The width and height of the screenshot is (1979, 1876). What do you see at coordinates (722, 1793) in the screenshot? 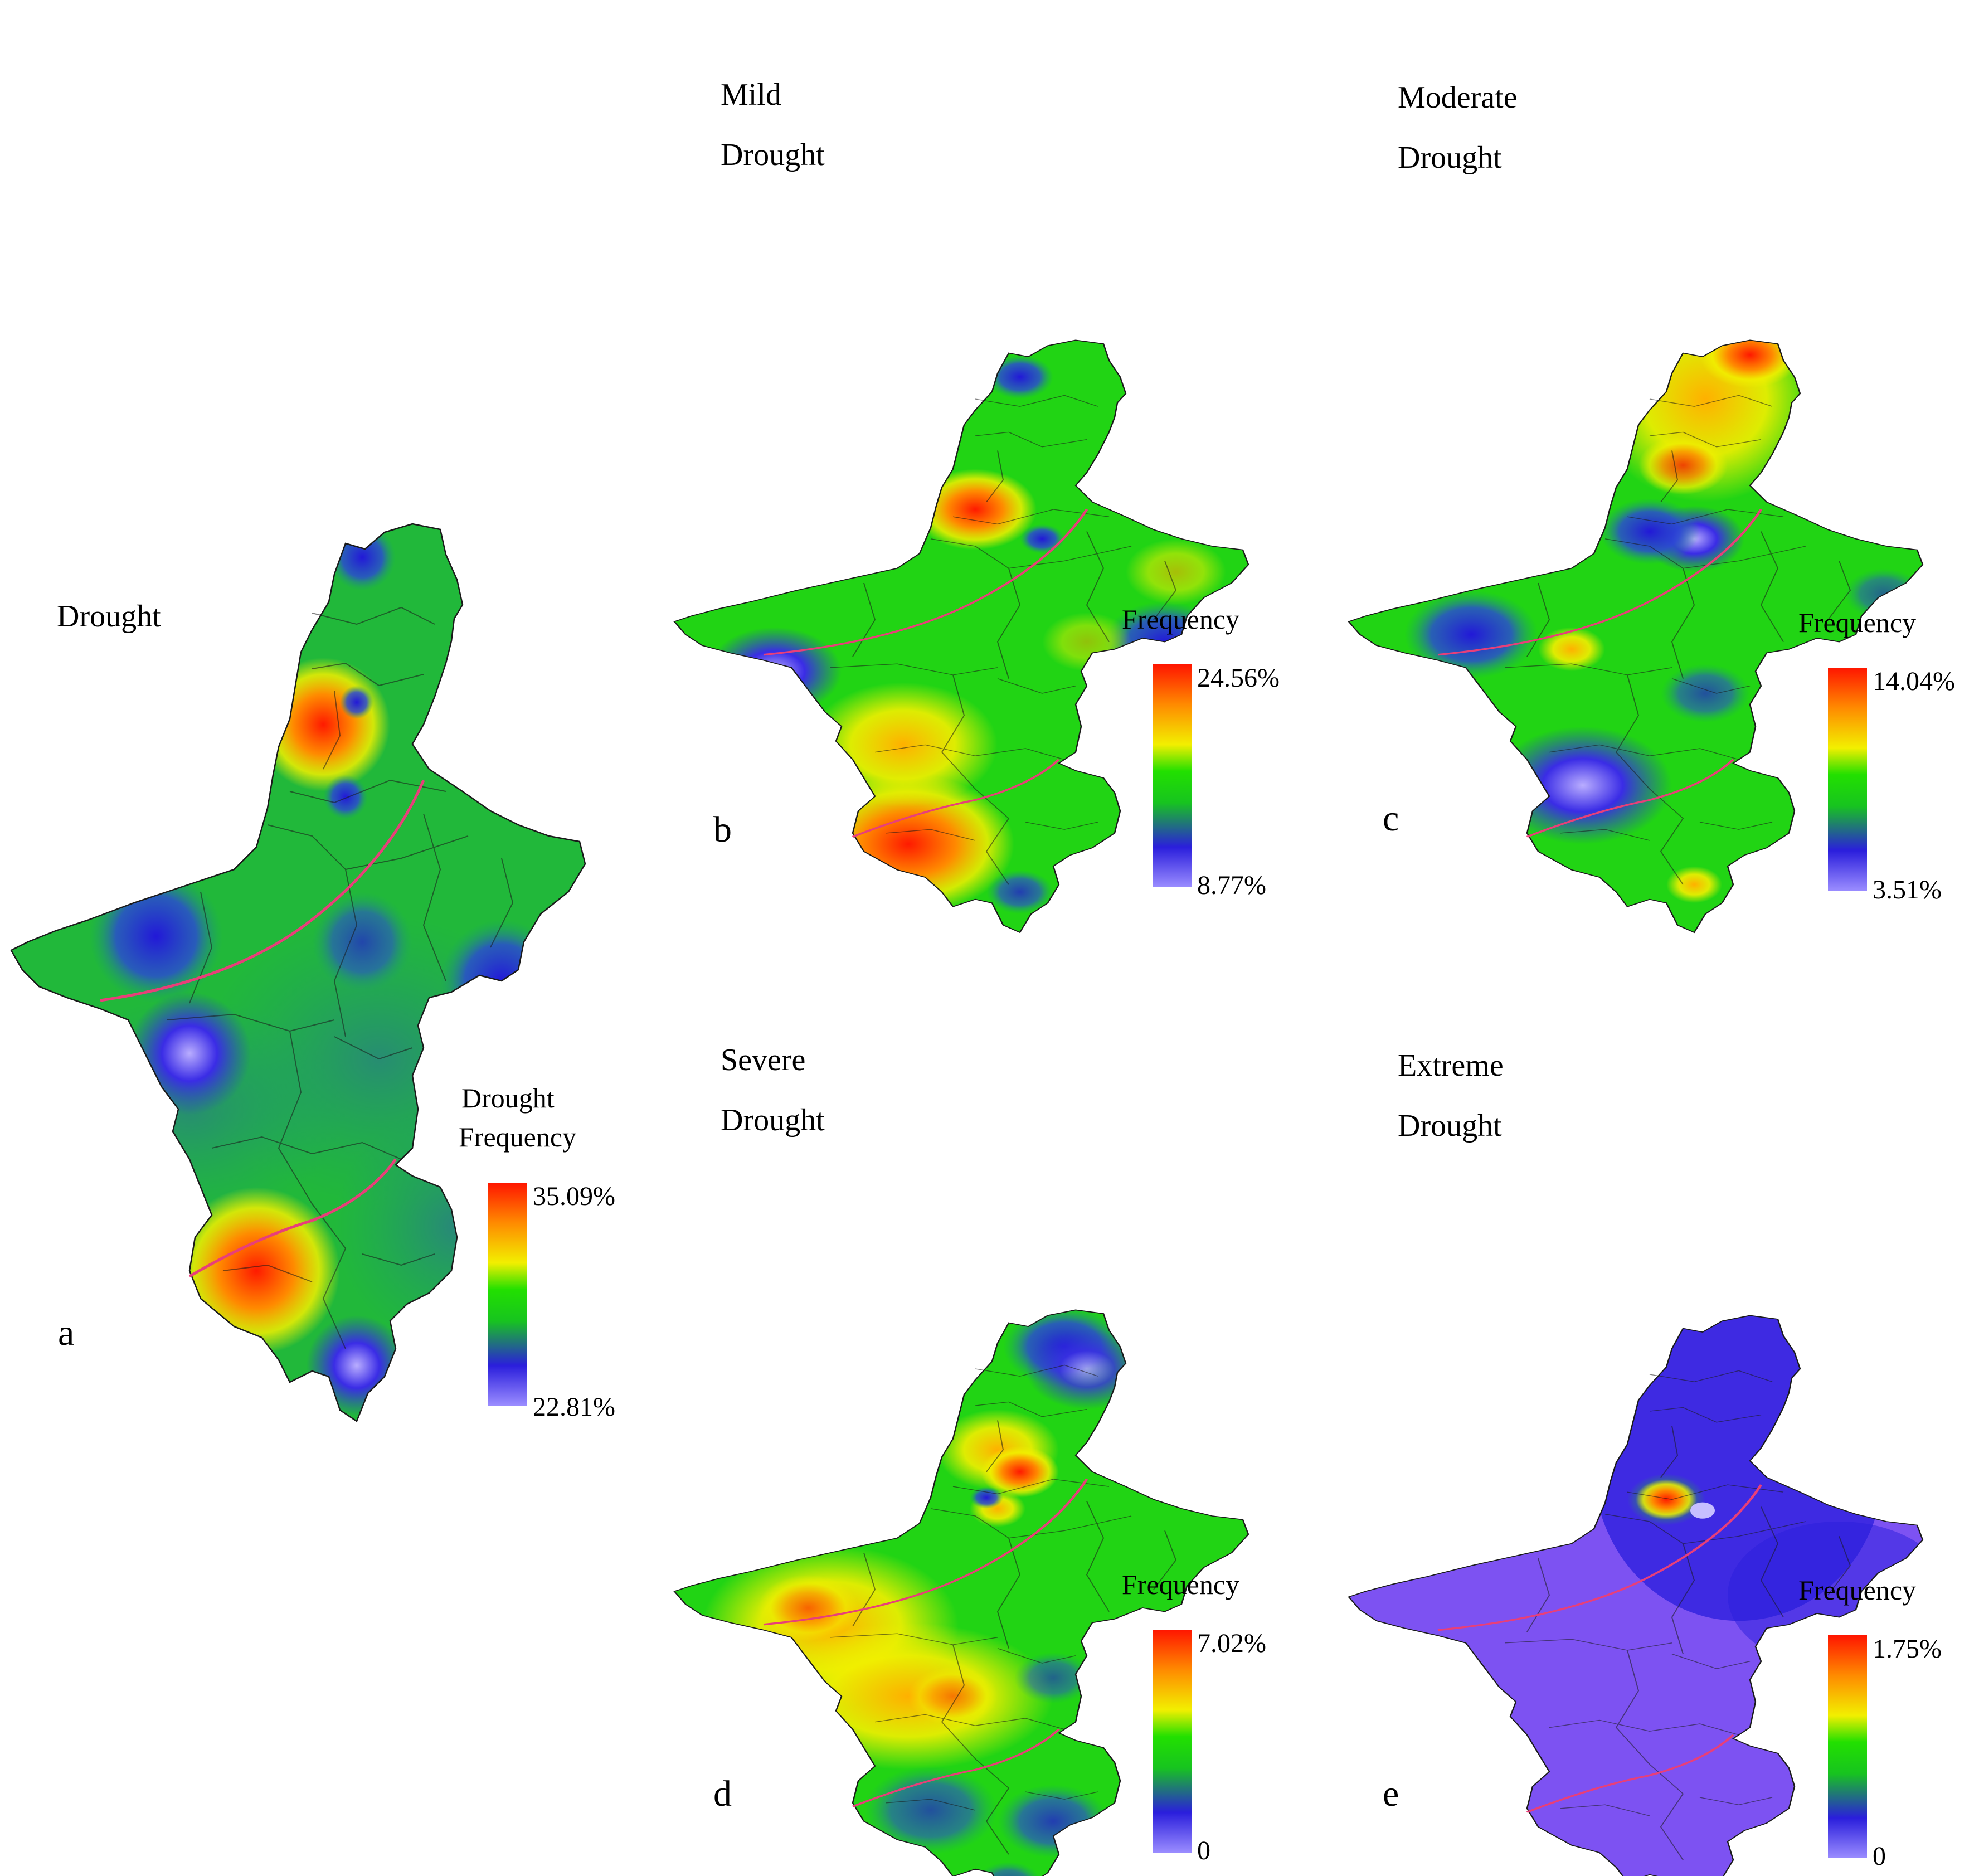
I see `panel-d-label: d` at bounding box center [722, 1793].